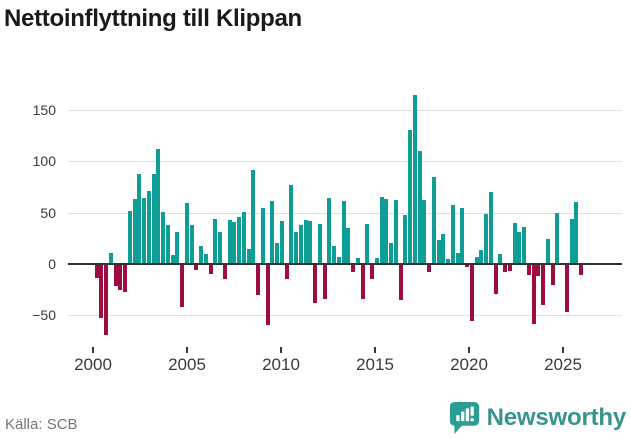  Describe the element at coordinates (557, 238) in the screenshot. I see `bar-2024Q2` at that location.